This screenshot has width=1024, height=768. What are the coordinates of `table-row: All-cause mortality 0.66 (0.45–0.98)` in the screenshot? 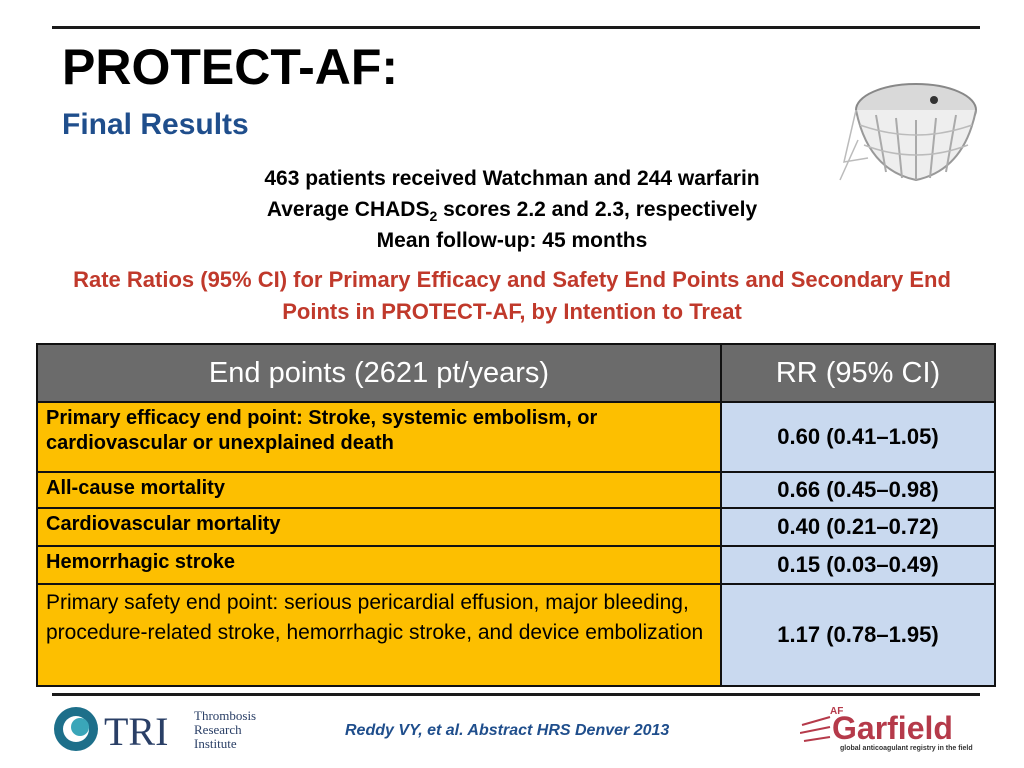 It's located at (516, 490).